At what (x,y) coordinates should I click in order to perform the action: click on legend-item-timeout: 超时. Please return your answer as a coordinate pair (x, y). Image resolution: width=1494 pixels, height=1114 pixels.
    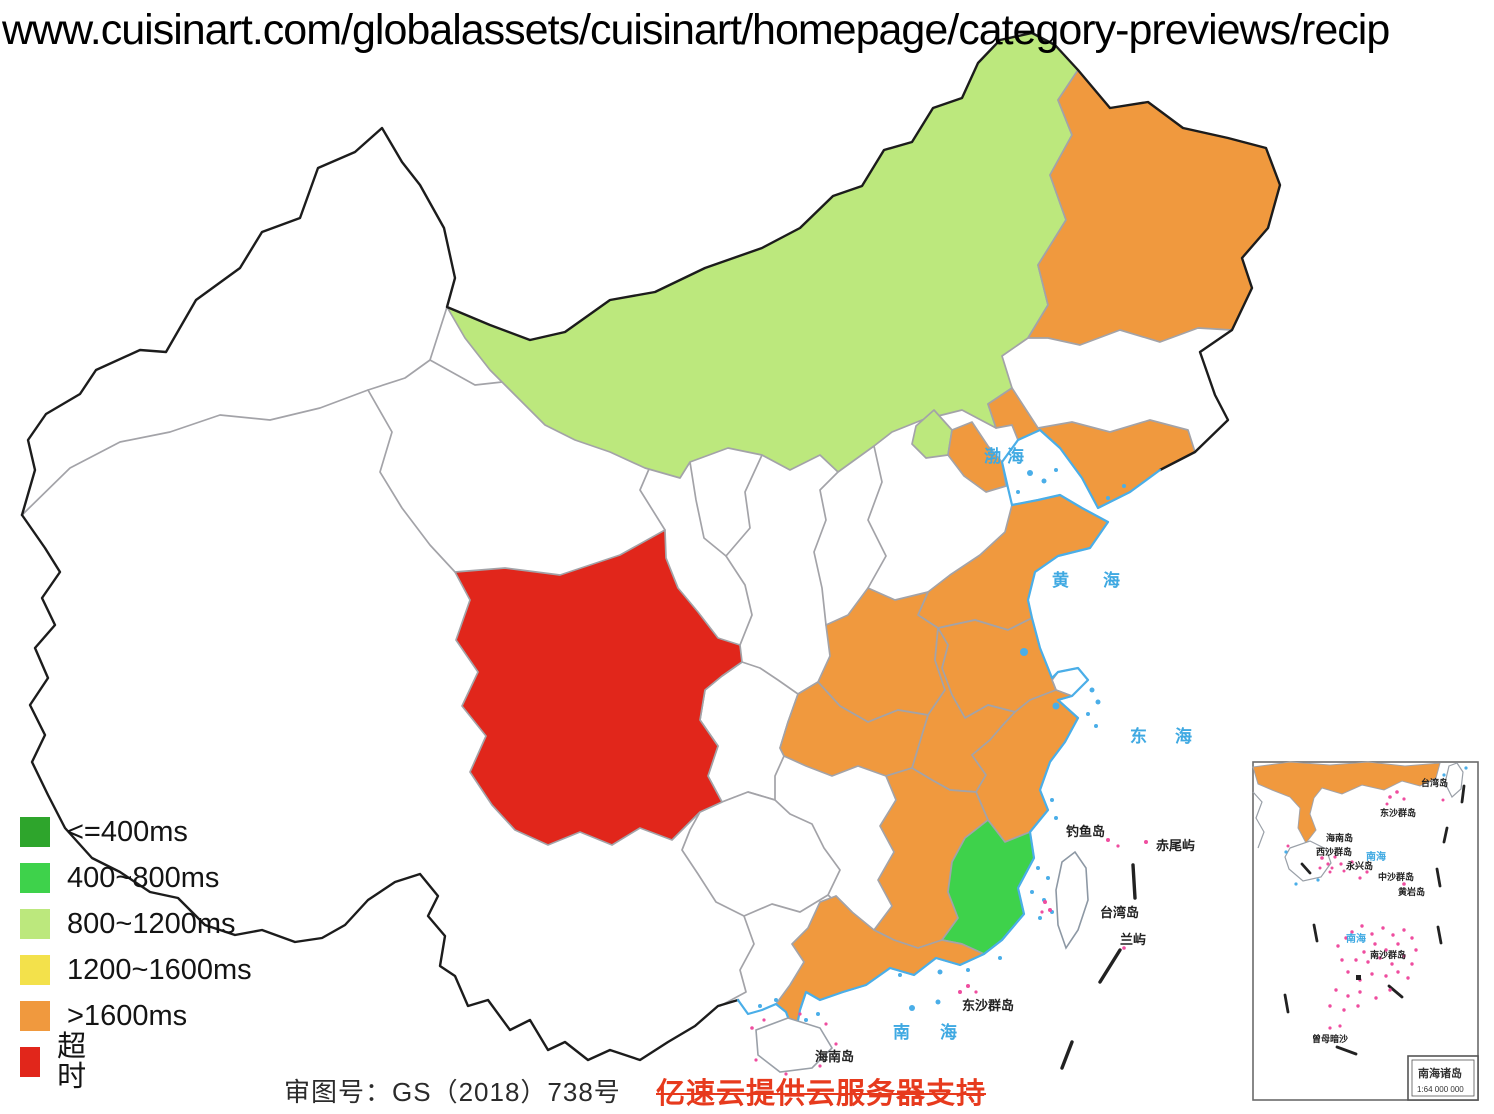
    Looking at the image, I should click on (58, 1062).